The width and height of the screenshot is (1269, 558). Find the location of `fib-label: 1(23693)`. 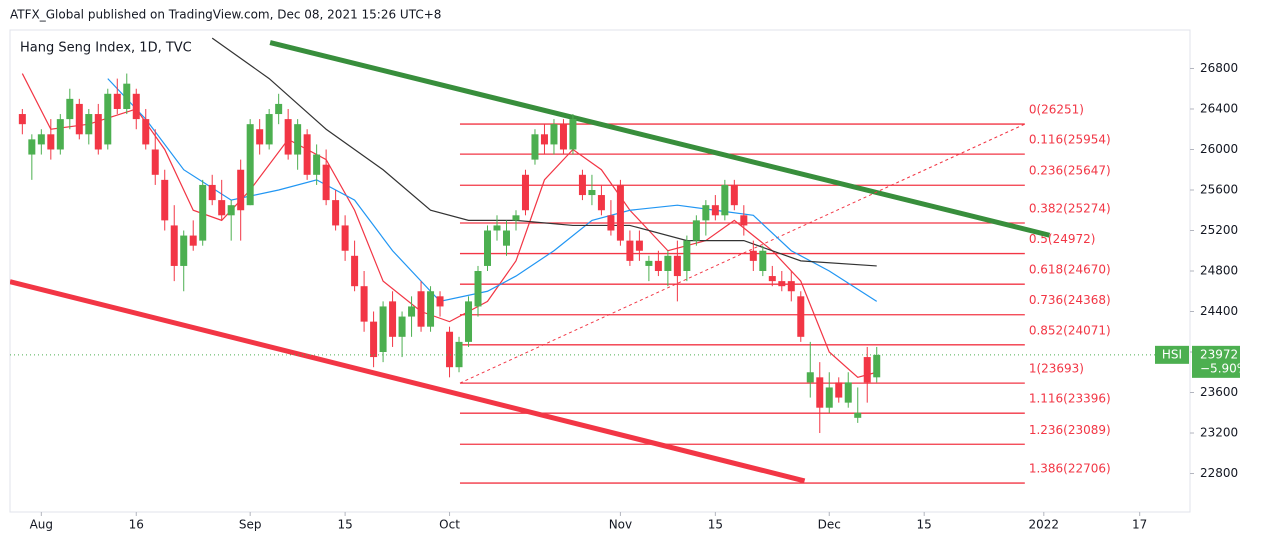

fib-label: 1(23693) is located at coordinates (1056, 369).